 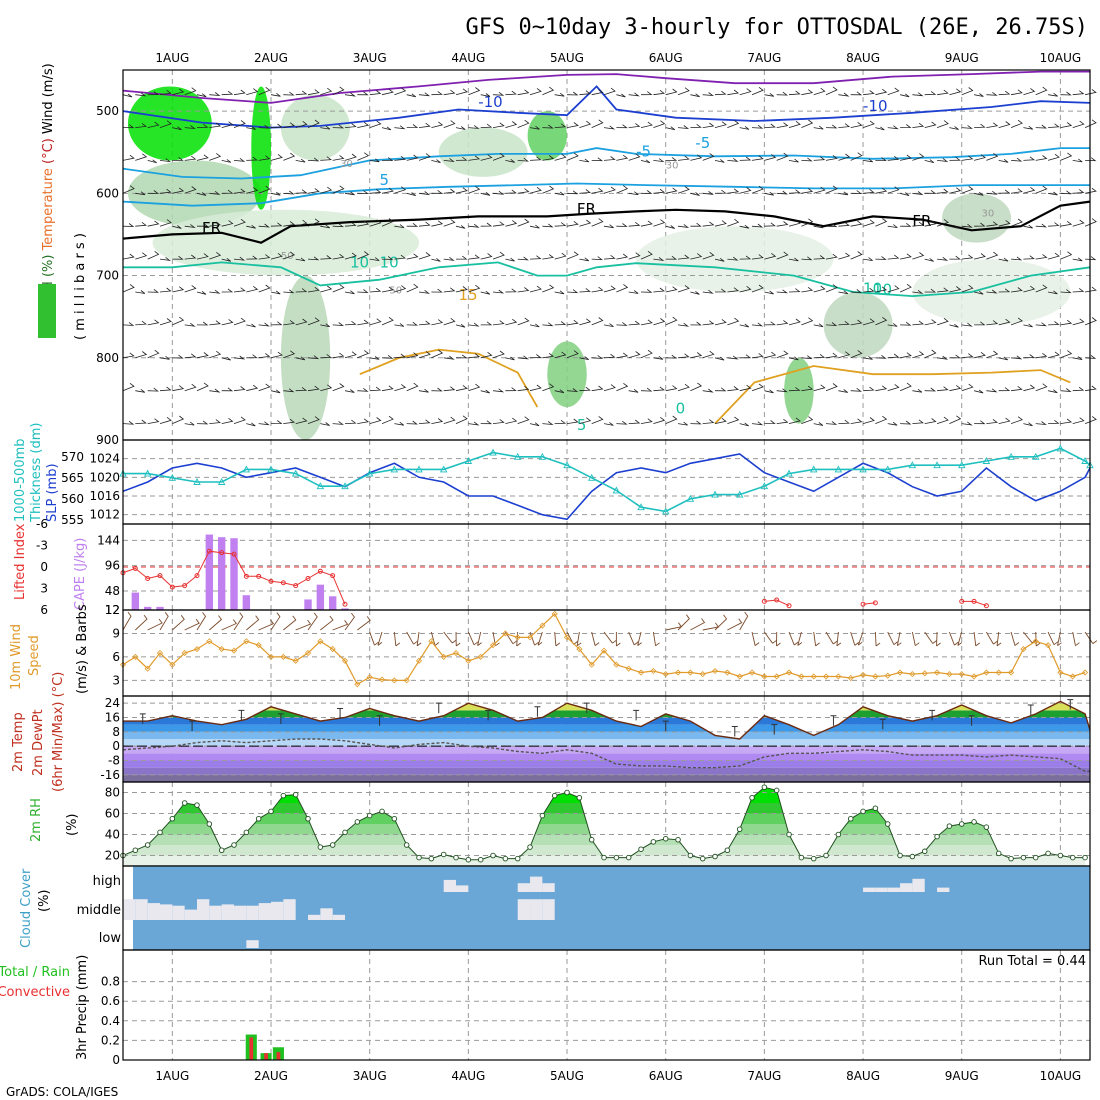 What do you see at coordinates (252, 944) in the screenshot?
I see `cloud-bar-low` at bounding box center [252, 944].